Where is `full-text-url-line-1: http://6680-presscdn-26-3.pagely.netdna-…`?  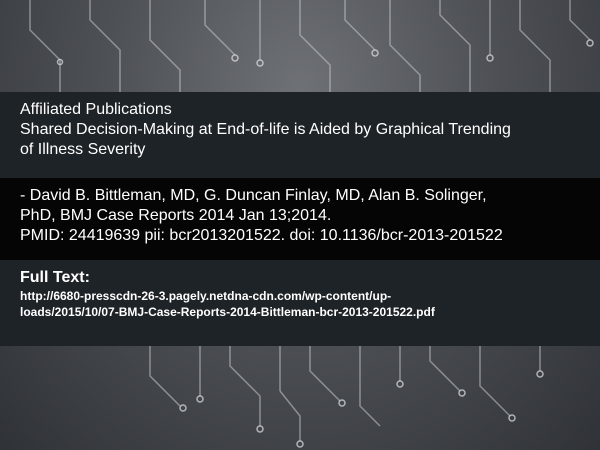
full-text-url-line-1: http://6680-presscdn-26-3.pagely.netdna-… is located at coordinates (206, 296).